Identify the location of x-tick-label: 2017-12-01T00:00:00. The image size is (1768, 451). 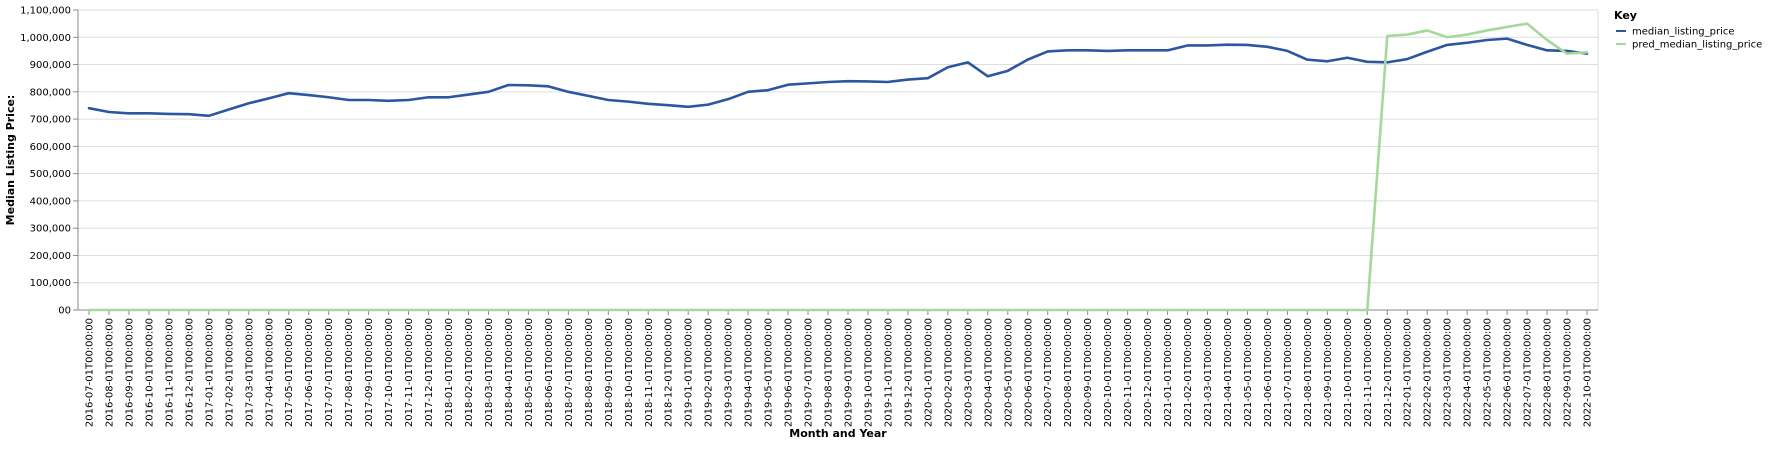
(429, 372).